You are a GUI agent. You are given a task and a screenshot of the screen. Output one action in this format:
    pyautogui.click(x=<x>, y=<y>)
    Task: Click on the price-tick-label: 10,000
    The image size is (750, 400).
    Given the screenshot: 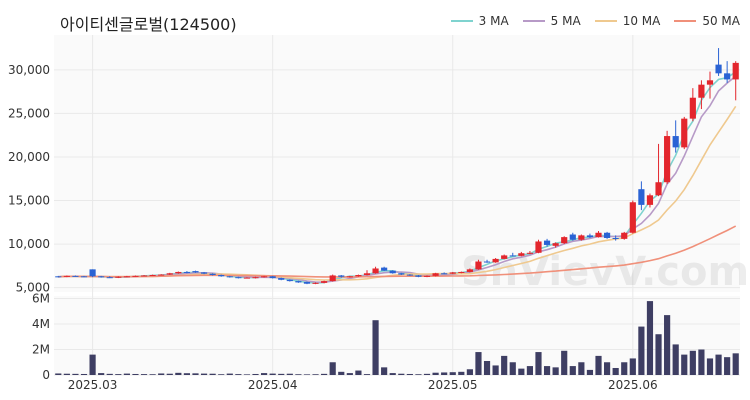 What is the action you would take?
    pyautogui.click(x=29, y=244)
    